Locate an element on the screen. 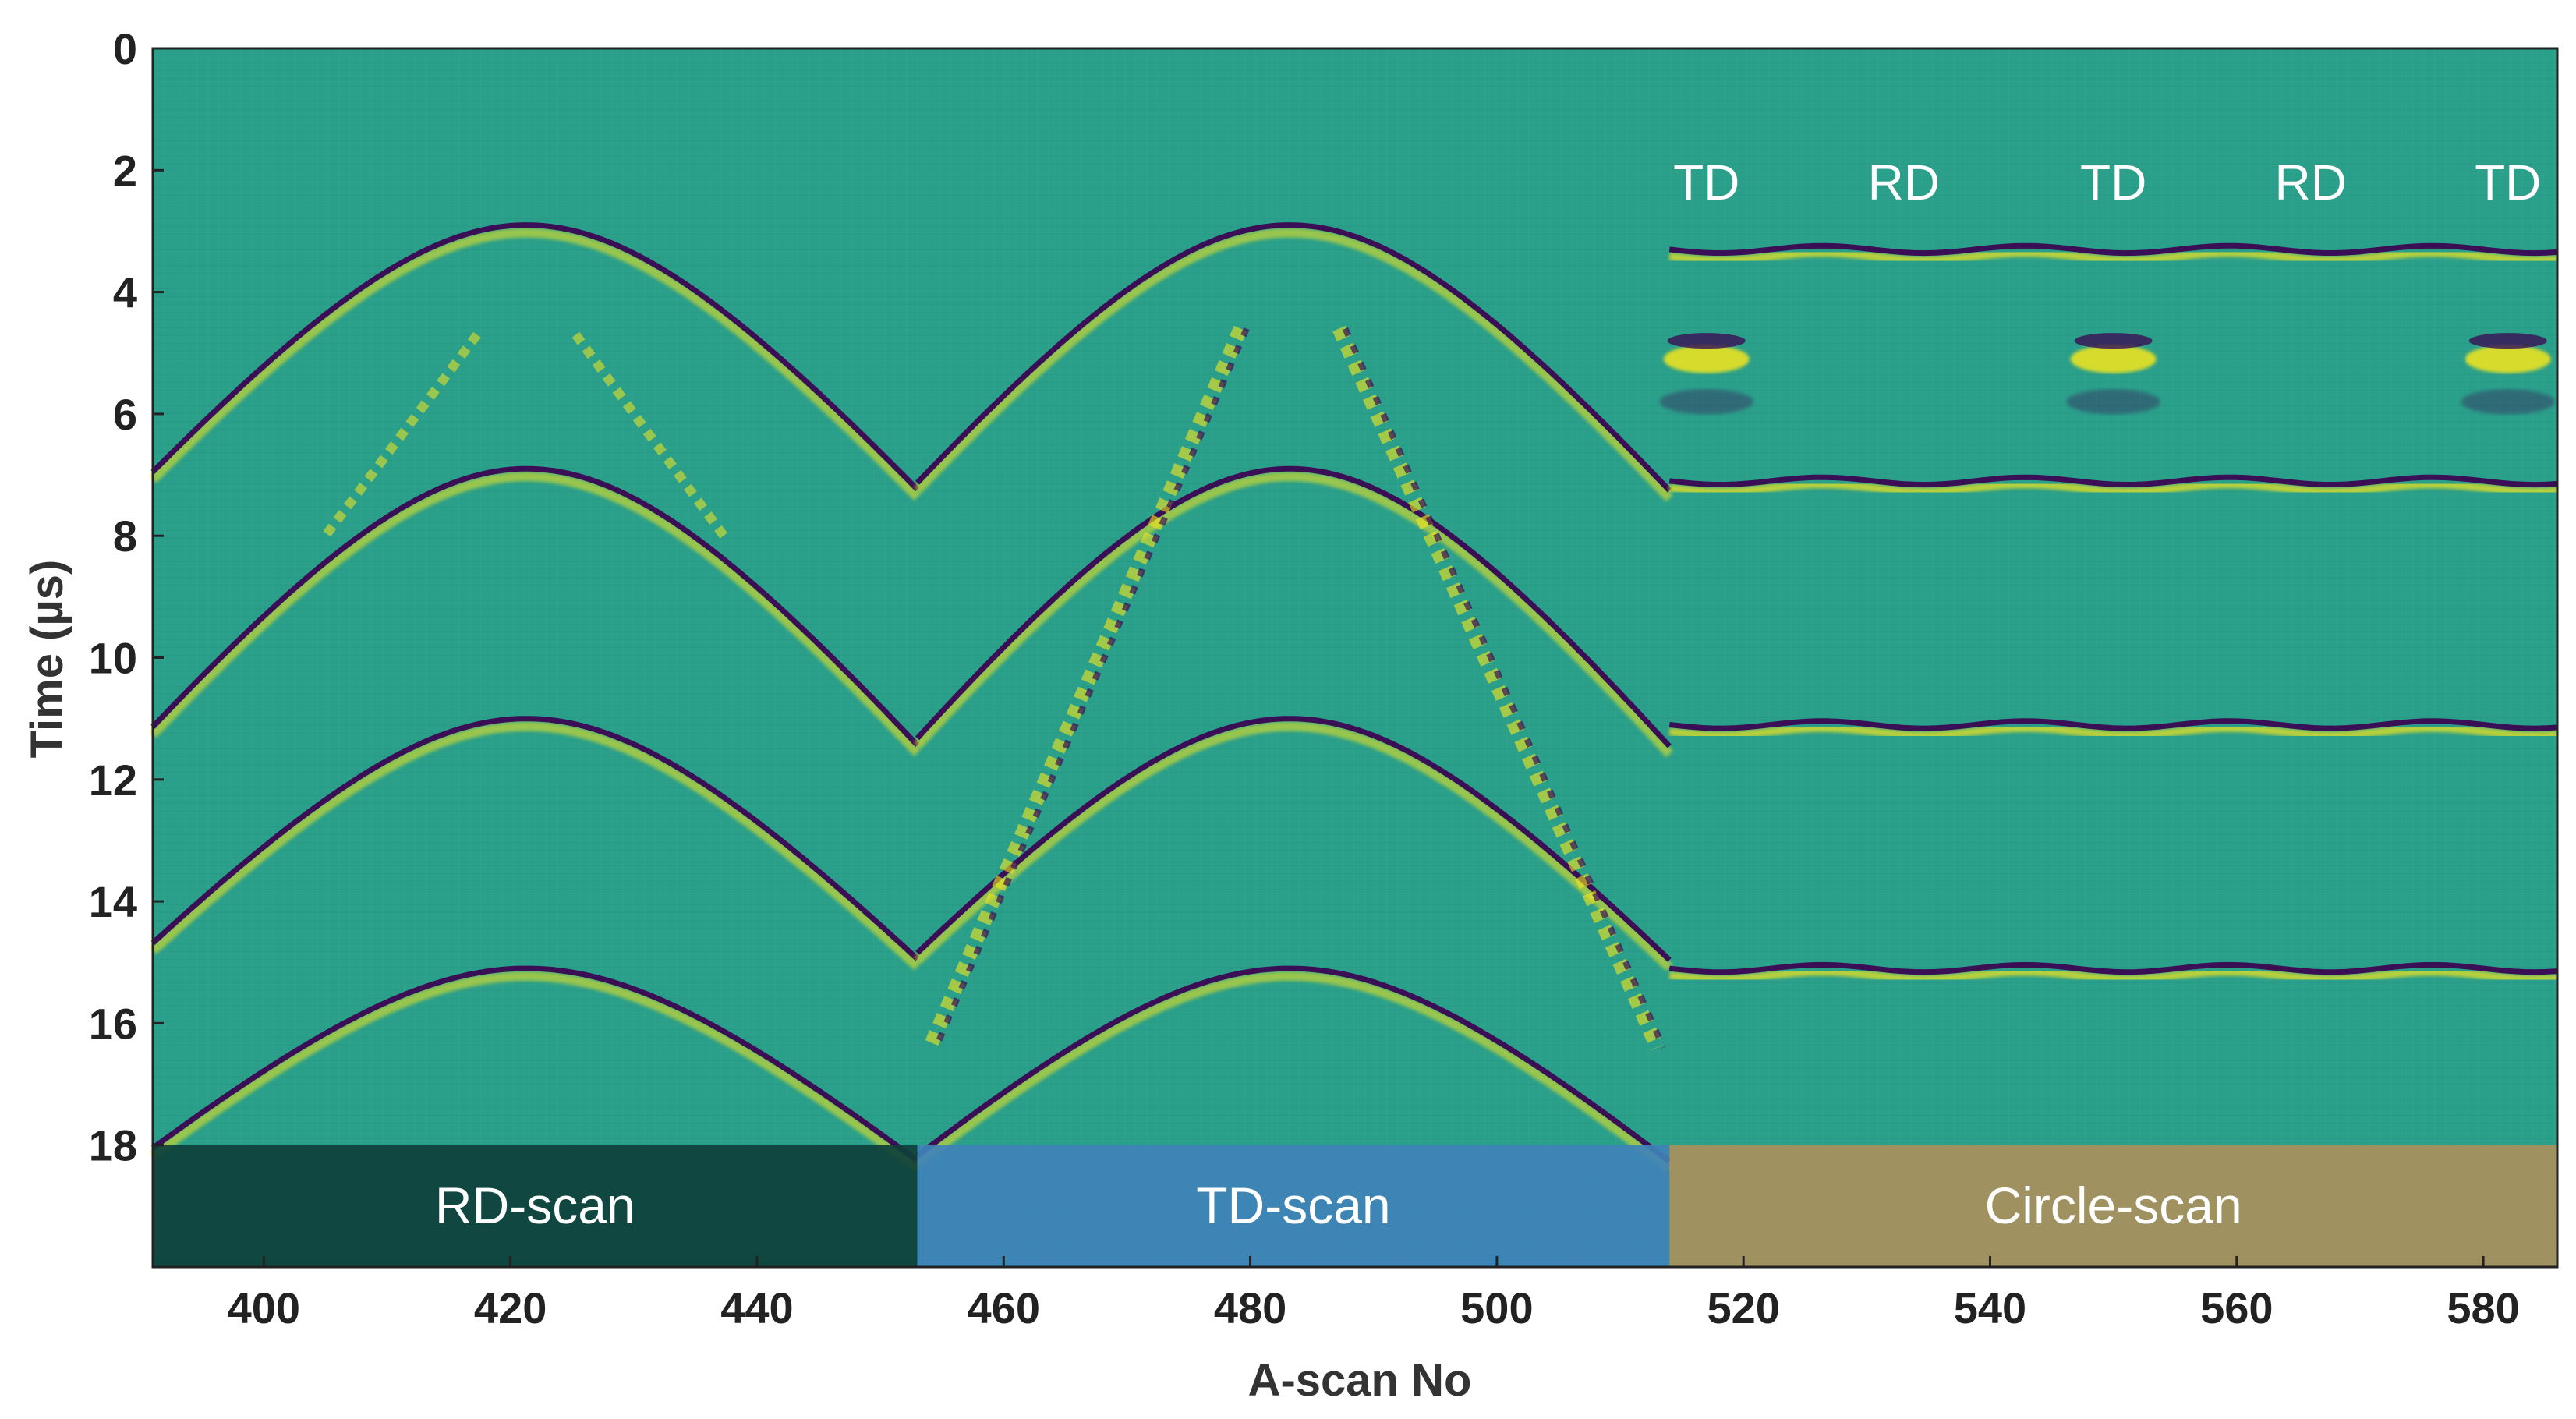 The height and width of the screenshot is (1419, 2576). x-axis: 400 420 440 460 480 500 520 540 560 580 is located at coordinates (1374, 1294).